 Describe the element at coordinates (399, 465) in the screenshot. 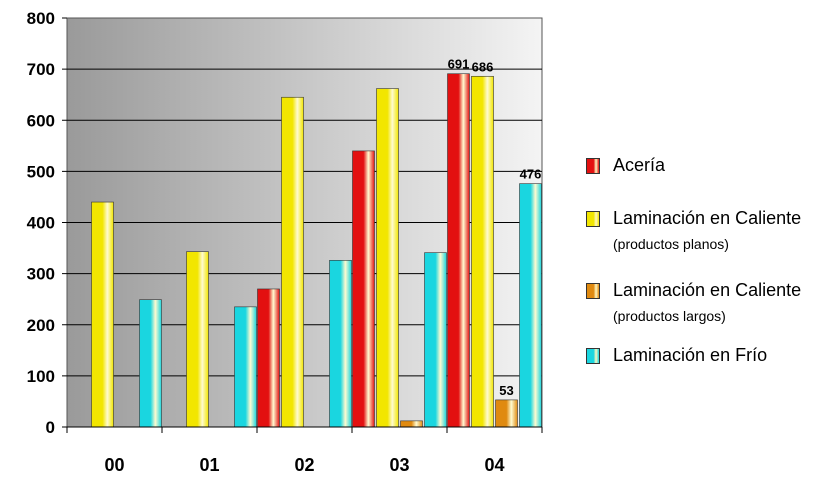

I see `x-tick-label: 03` at that location.